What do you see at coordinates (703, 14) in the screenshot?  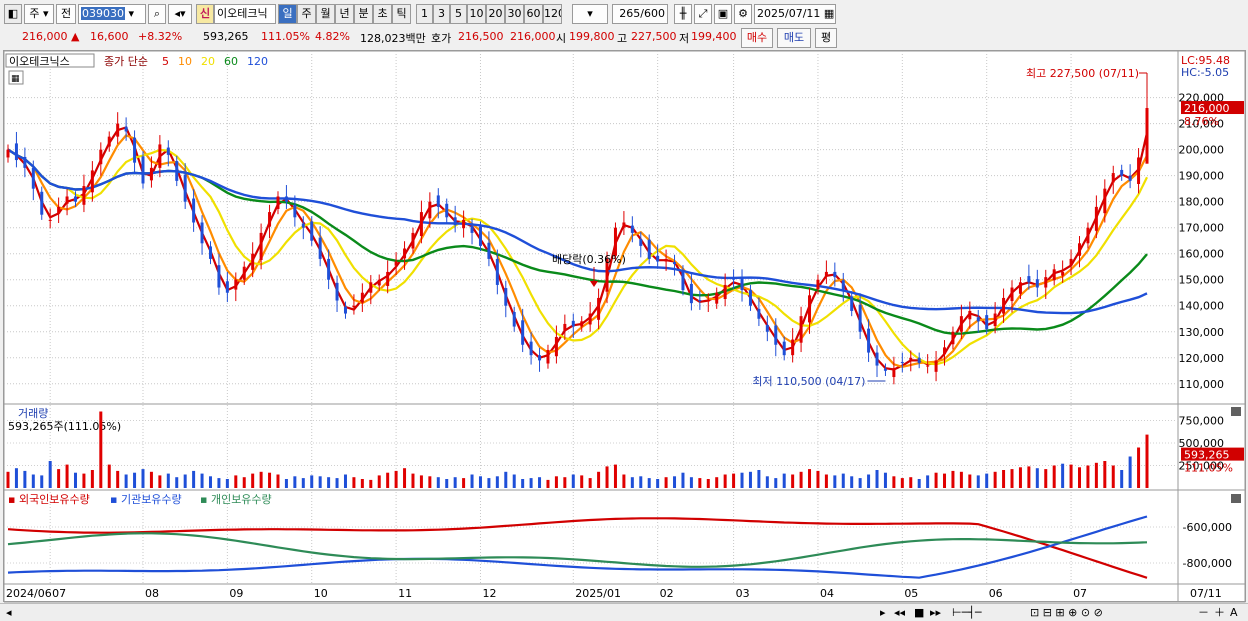 I see `line-tool-icon: ⤢` at bounding box center [703, 14].